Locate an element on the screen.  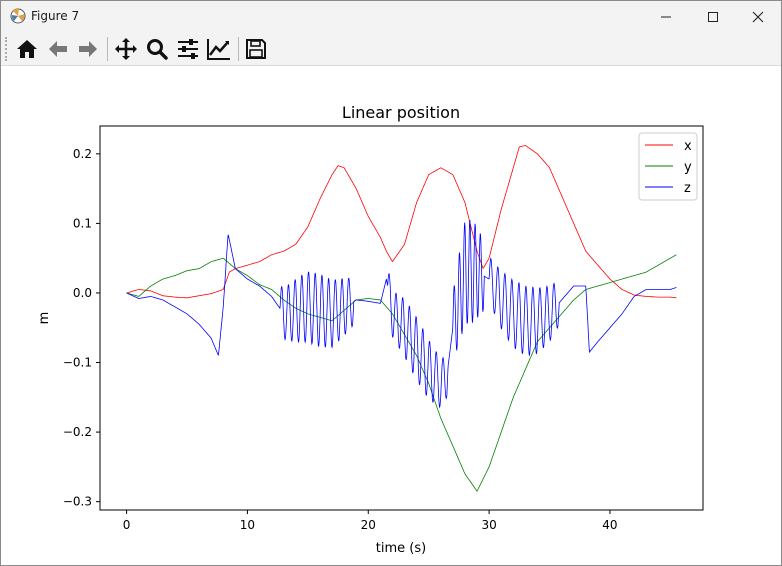
legend: xyz is located at coordinates (668, 166).